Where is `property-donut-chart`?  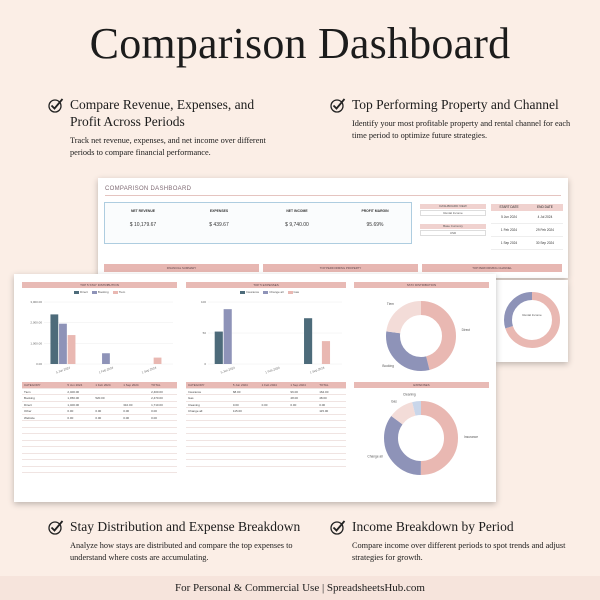
property-donut-chart is located at coordinates (532, 320).